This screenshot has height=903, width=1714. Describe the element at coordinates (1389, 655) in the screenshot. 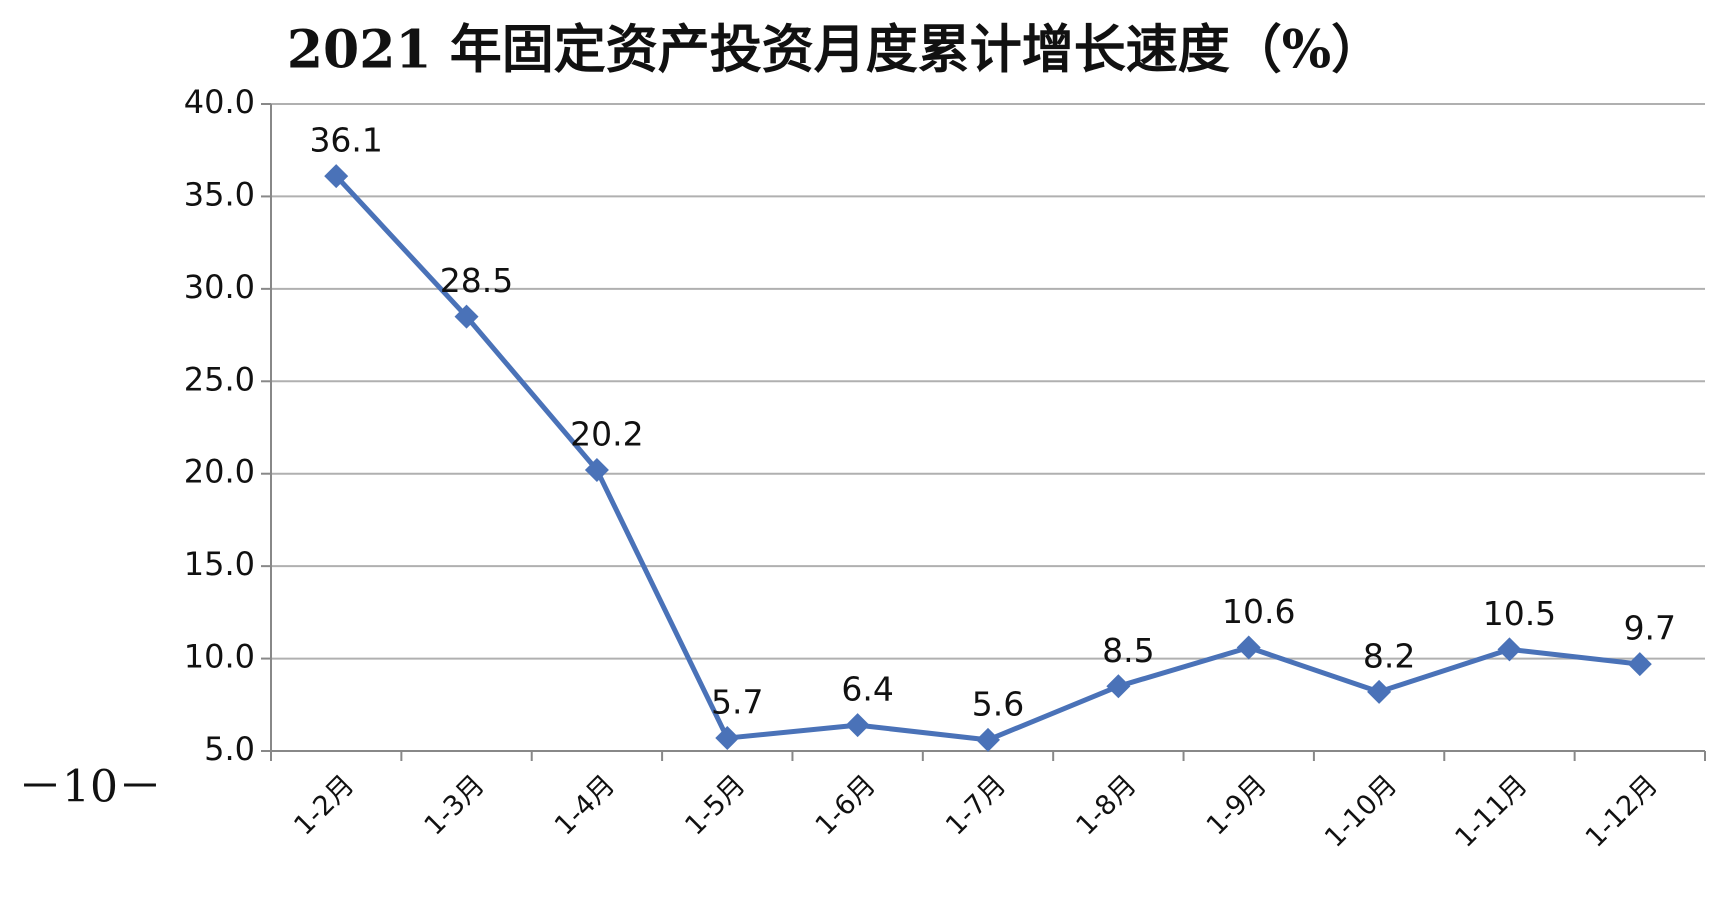

I see `data-label: 8.2` at that location.